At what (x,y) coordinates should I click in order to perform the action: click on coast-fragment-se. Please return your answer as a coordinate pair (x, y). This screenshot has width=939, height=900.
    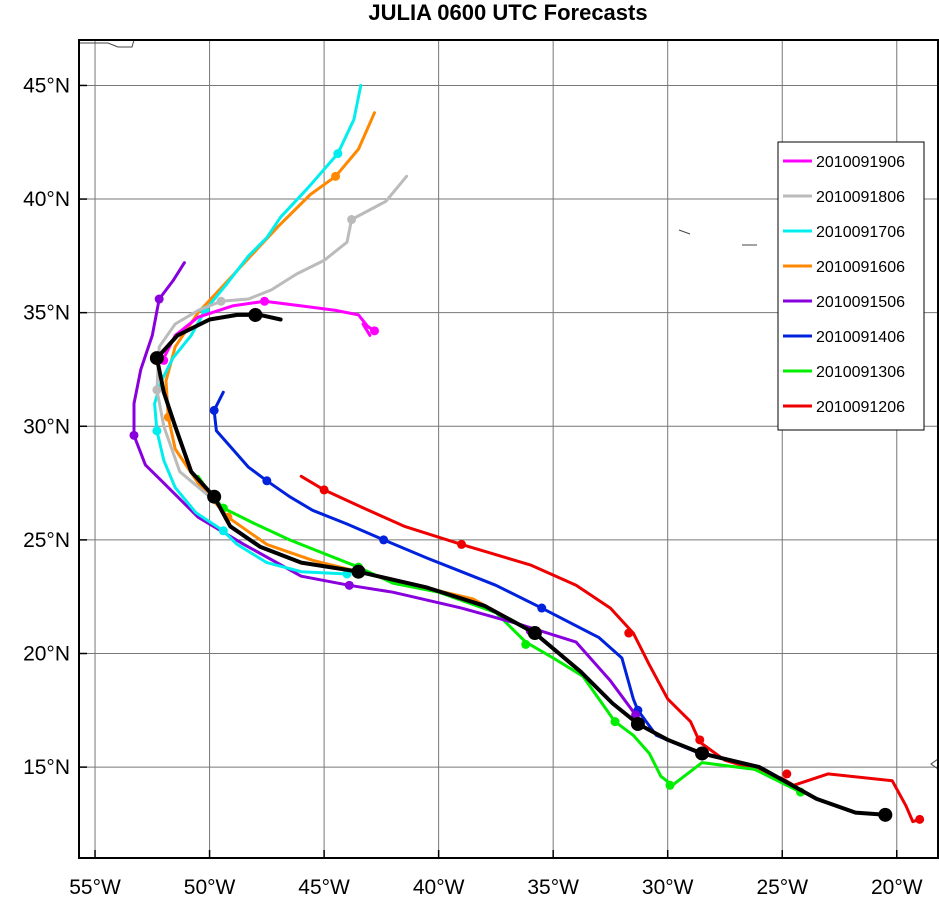
    Looking at the image, I should click on (934, 764).